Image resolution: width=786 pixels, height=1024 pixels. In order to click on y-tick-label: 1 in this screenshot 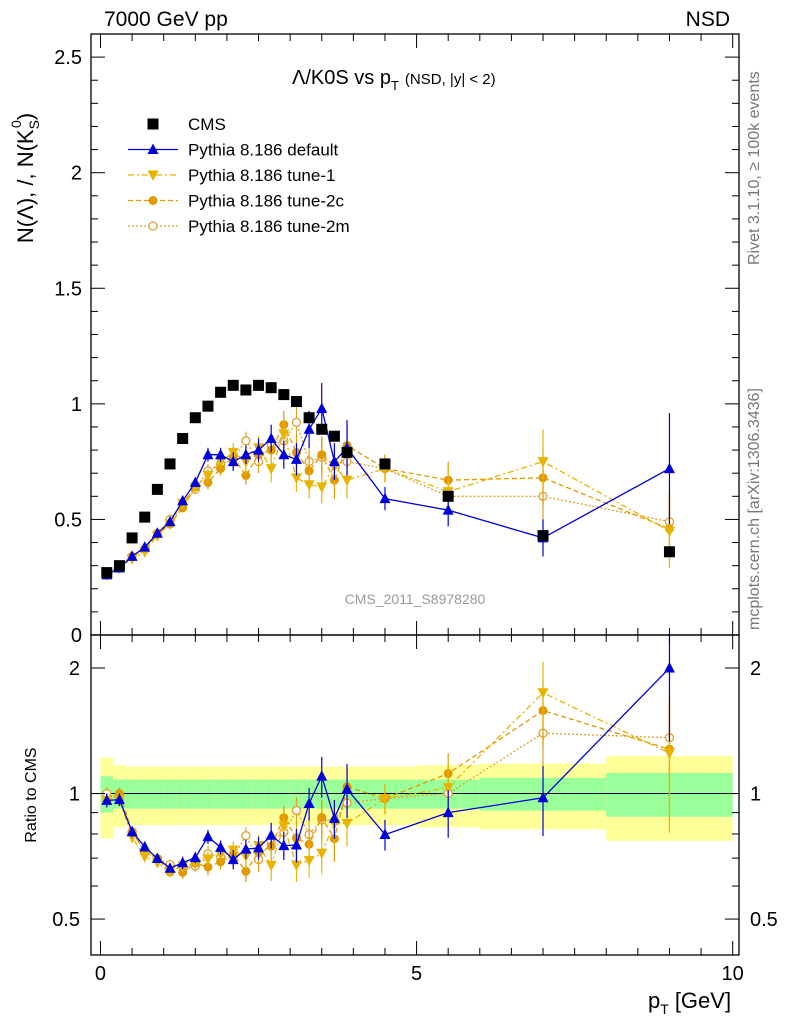, I will do `click(76, 405)`.